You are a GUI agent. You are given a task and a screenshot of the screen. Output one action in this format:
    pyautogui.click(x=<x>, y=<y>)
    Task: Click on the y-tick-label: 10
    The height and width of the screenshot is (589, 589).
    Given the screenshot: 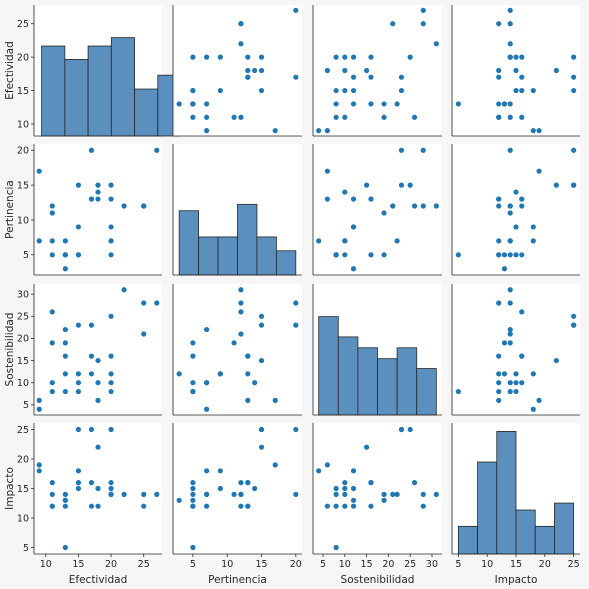 What is the action you would take?
    pyautogui.click(x=23, y=124)
    